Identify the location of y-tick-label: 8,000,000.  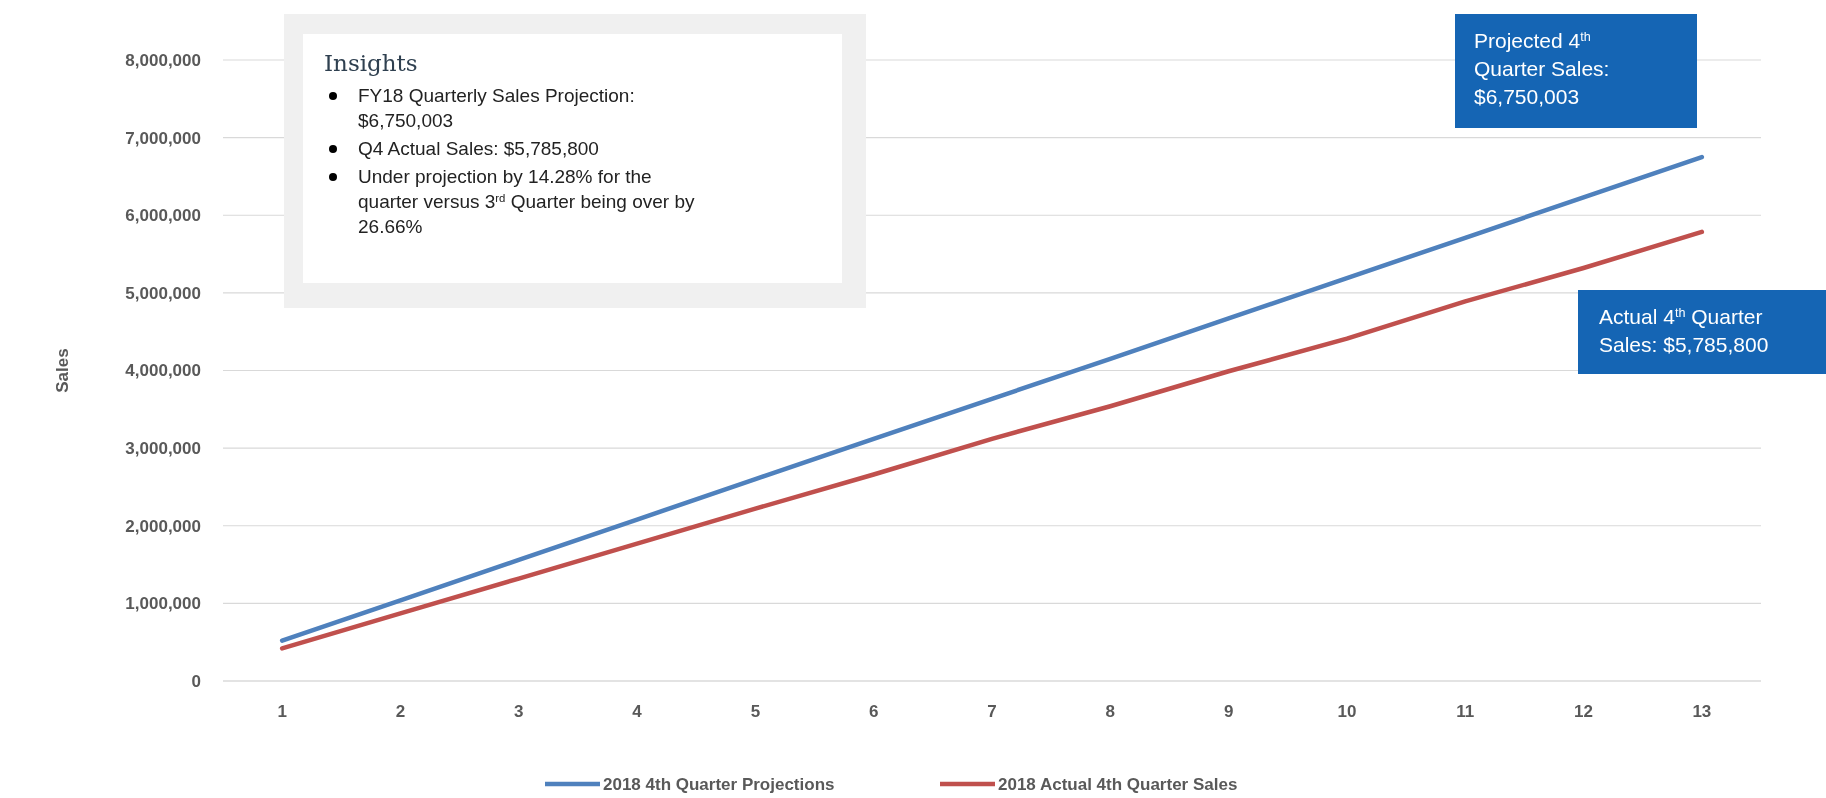
(163, 60).